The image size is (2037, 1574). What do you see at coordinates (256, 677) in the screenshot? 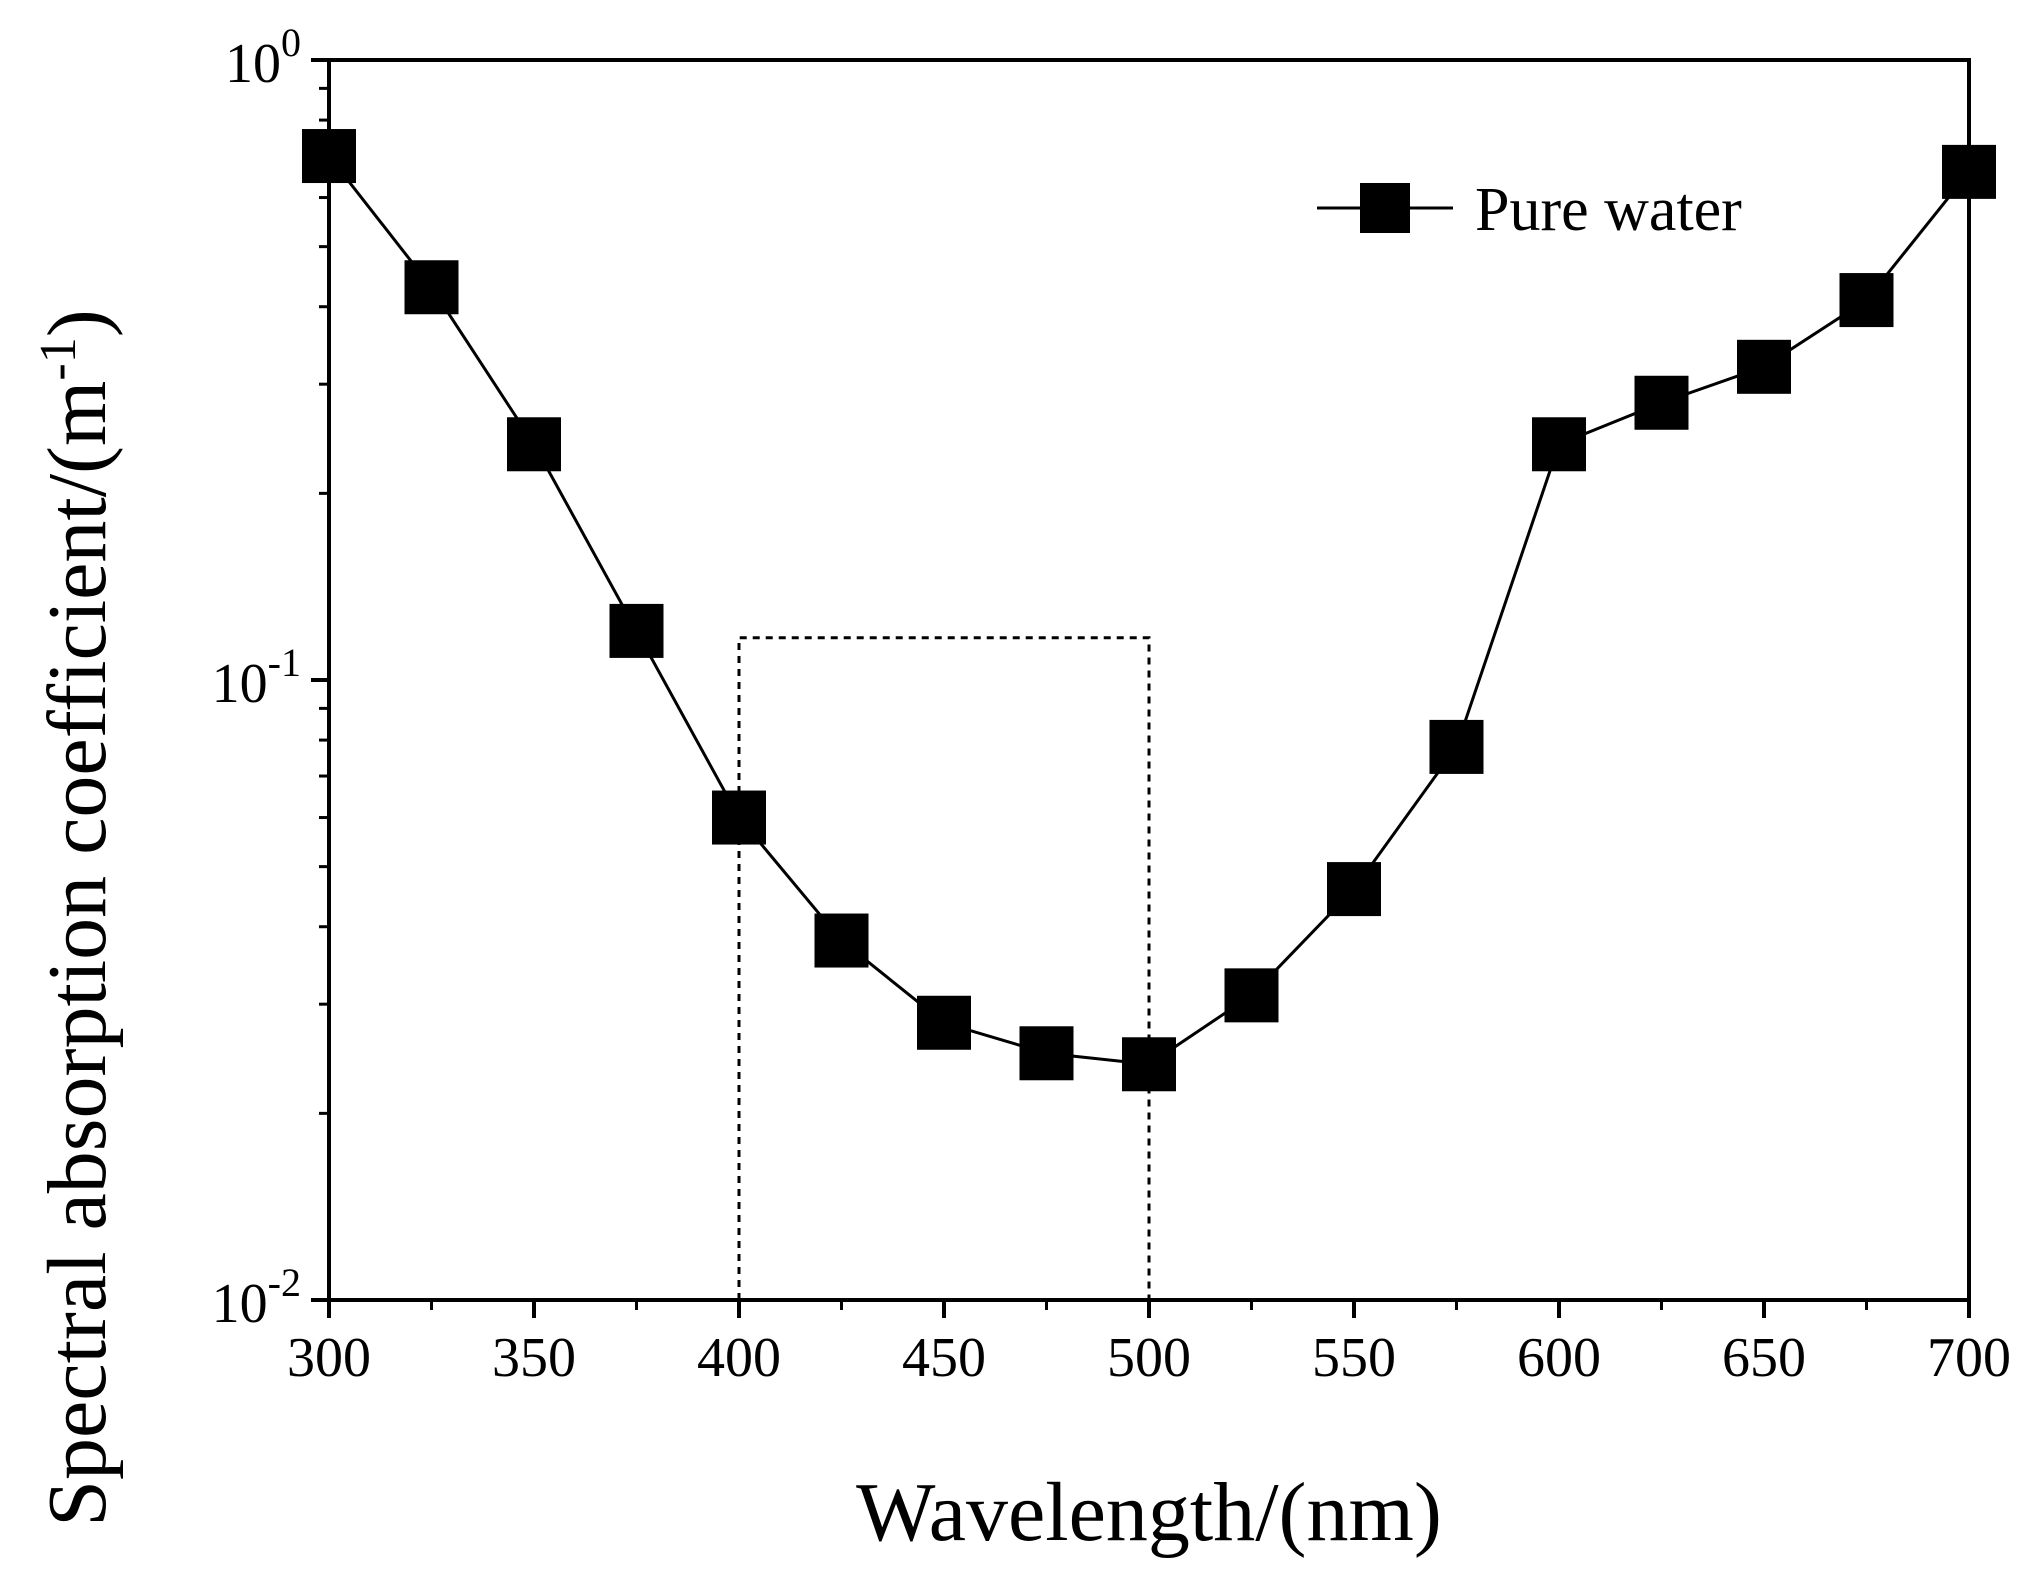
I see `y-tick-label--1: 10⁻¹` at bounding box center [256, 677].